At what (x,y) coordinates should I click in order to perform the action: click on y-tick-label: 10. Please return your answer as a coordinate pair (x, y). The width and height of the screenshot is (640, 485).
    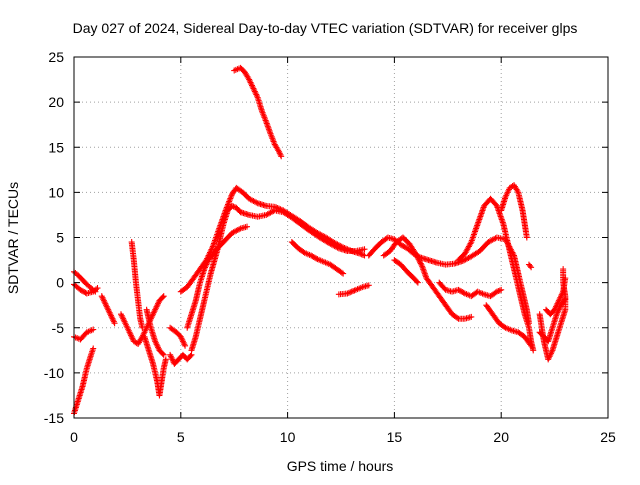
    Looking at the image, I should click on (56, 192).